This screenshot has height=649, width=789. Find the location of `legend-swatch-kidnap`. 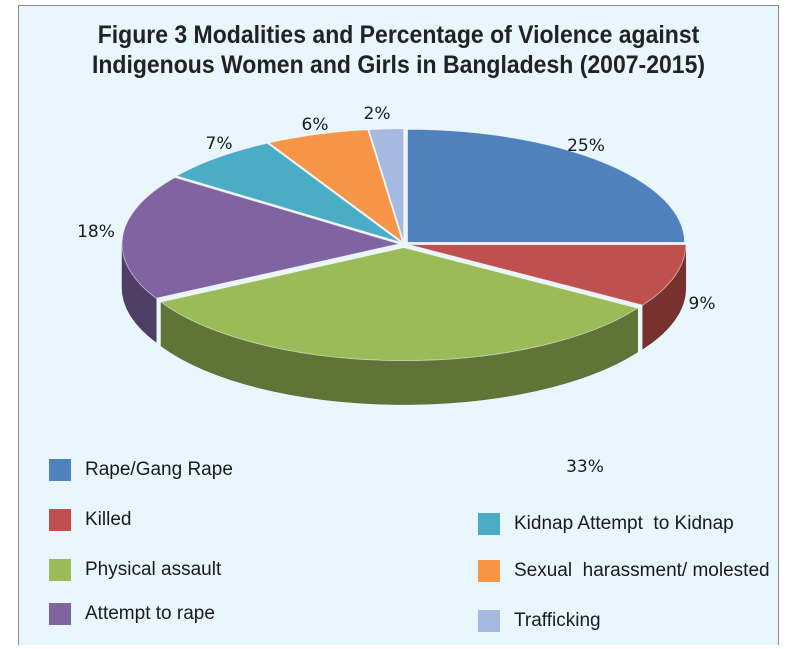

legend-swatch-kidnap is located at coordinates (489, 524).